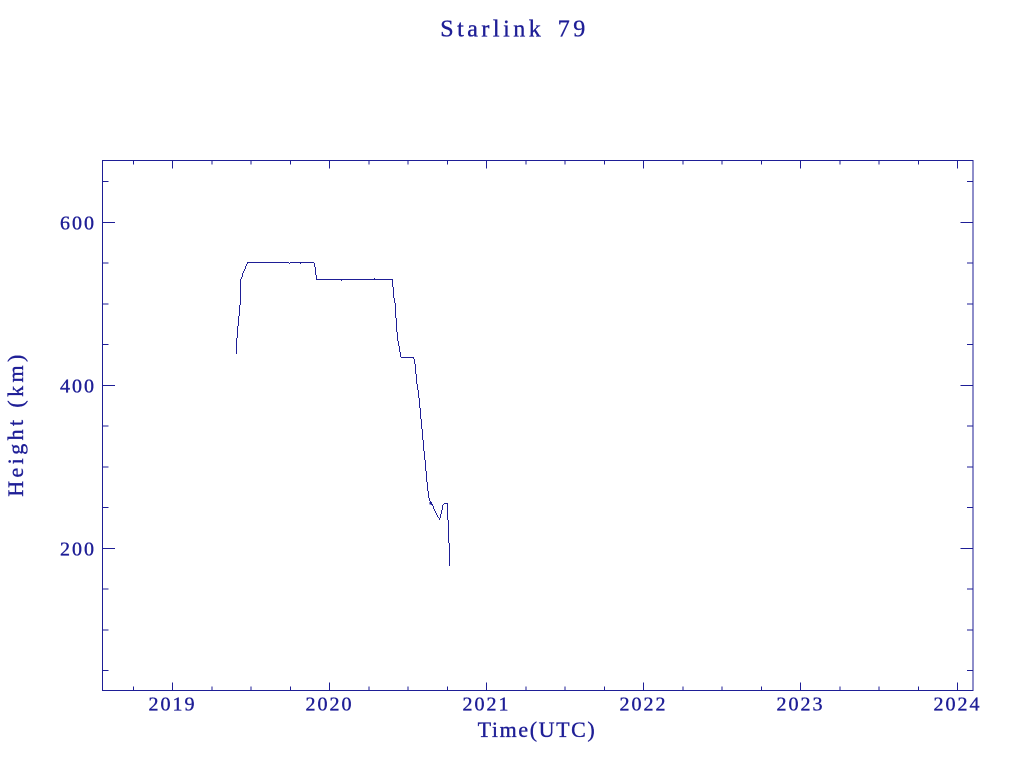 The height and width of the screenshot is (768, 1024). Describe the element at coordinates (78, 223) in the screenshot. I see `svg-text: 600` at that location.